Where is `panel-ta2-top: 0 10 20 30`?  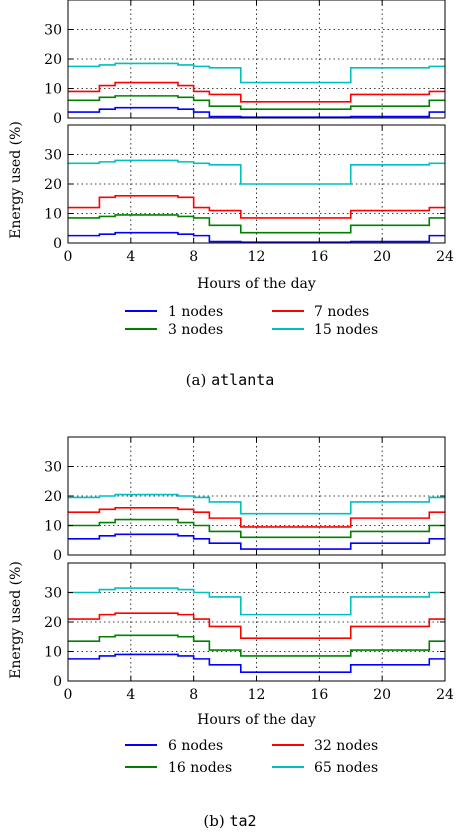
panel-ta2-top: 0 10 20 30 is located at coordinates (245, 500).